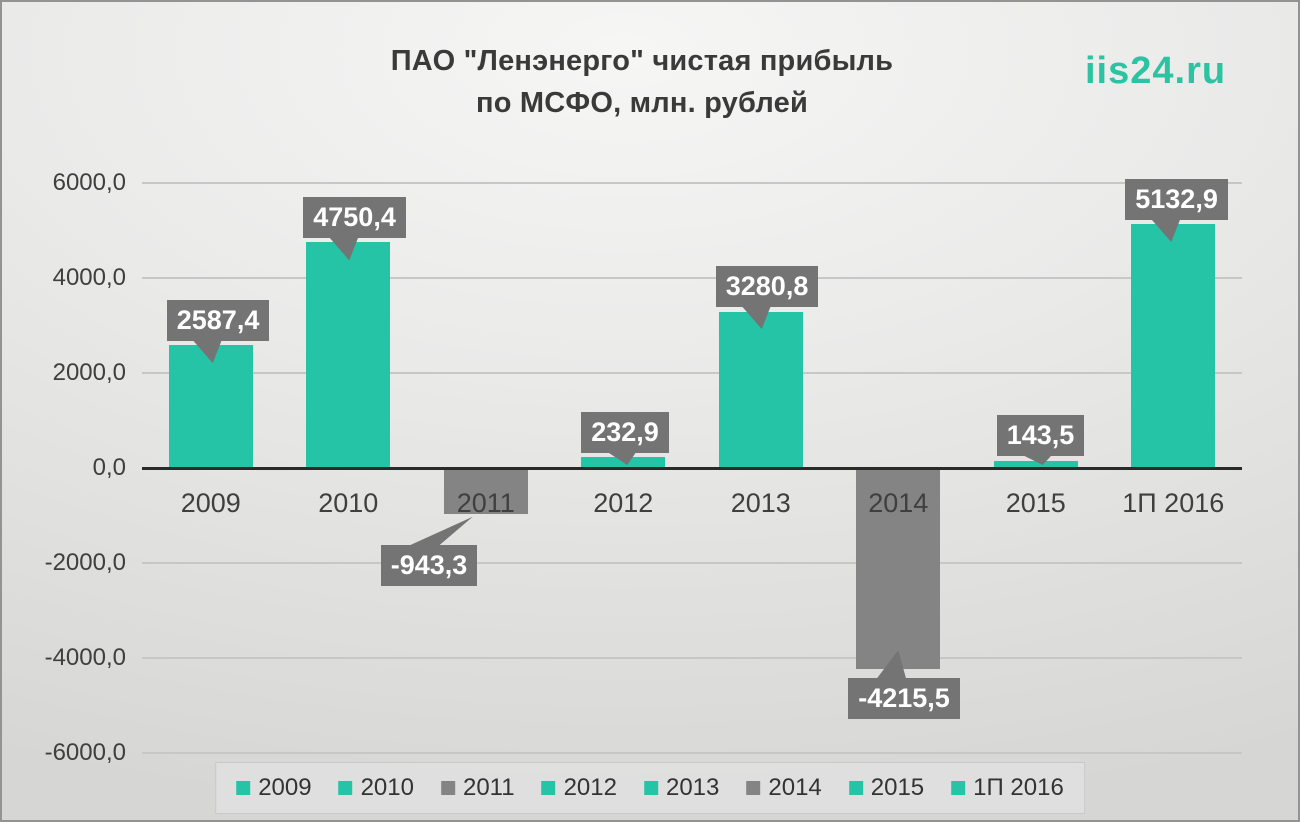 This screenshot has width=1300, height=822. What do you see at coordinates (1176, 200) in the screenshot?
I see `data-label-1П 2016: 5132,9` at bounding box center [1176, 200].